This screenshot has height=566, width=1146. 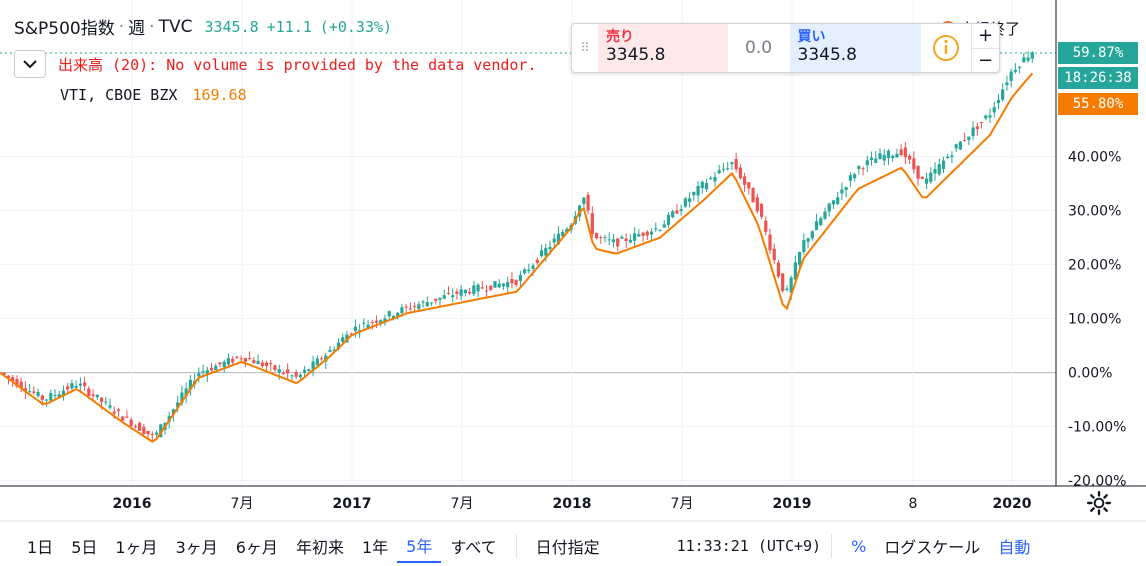 I want to click on exchange-label: TVC, so click(x=175, y=26).